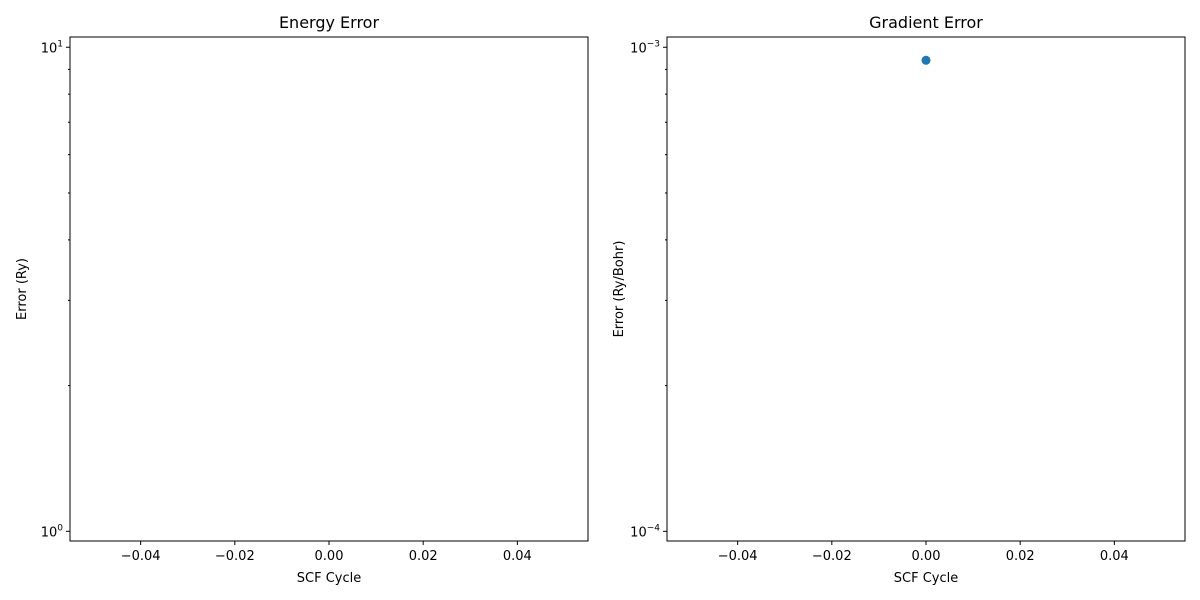  What do you see at coordinates (60, 528) in the screenshot?
I see `y-tick-exponent: 0` at bounding box center [60, 528].